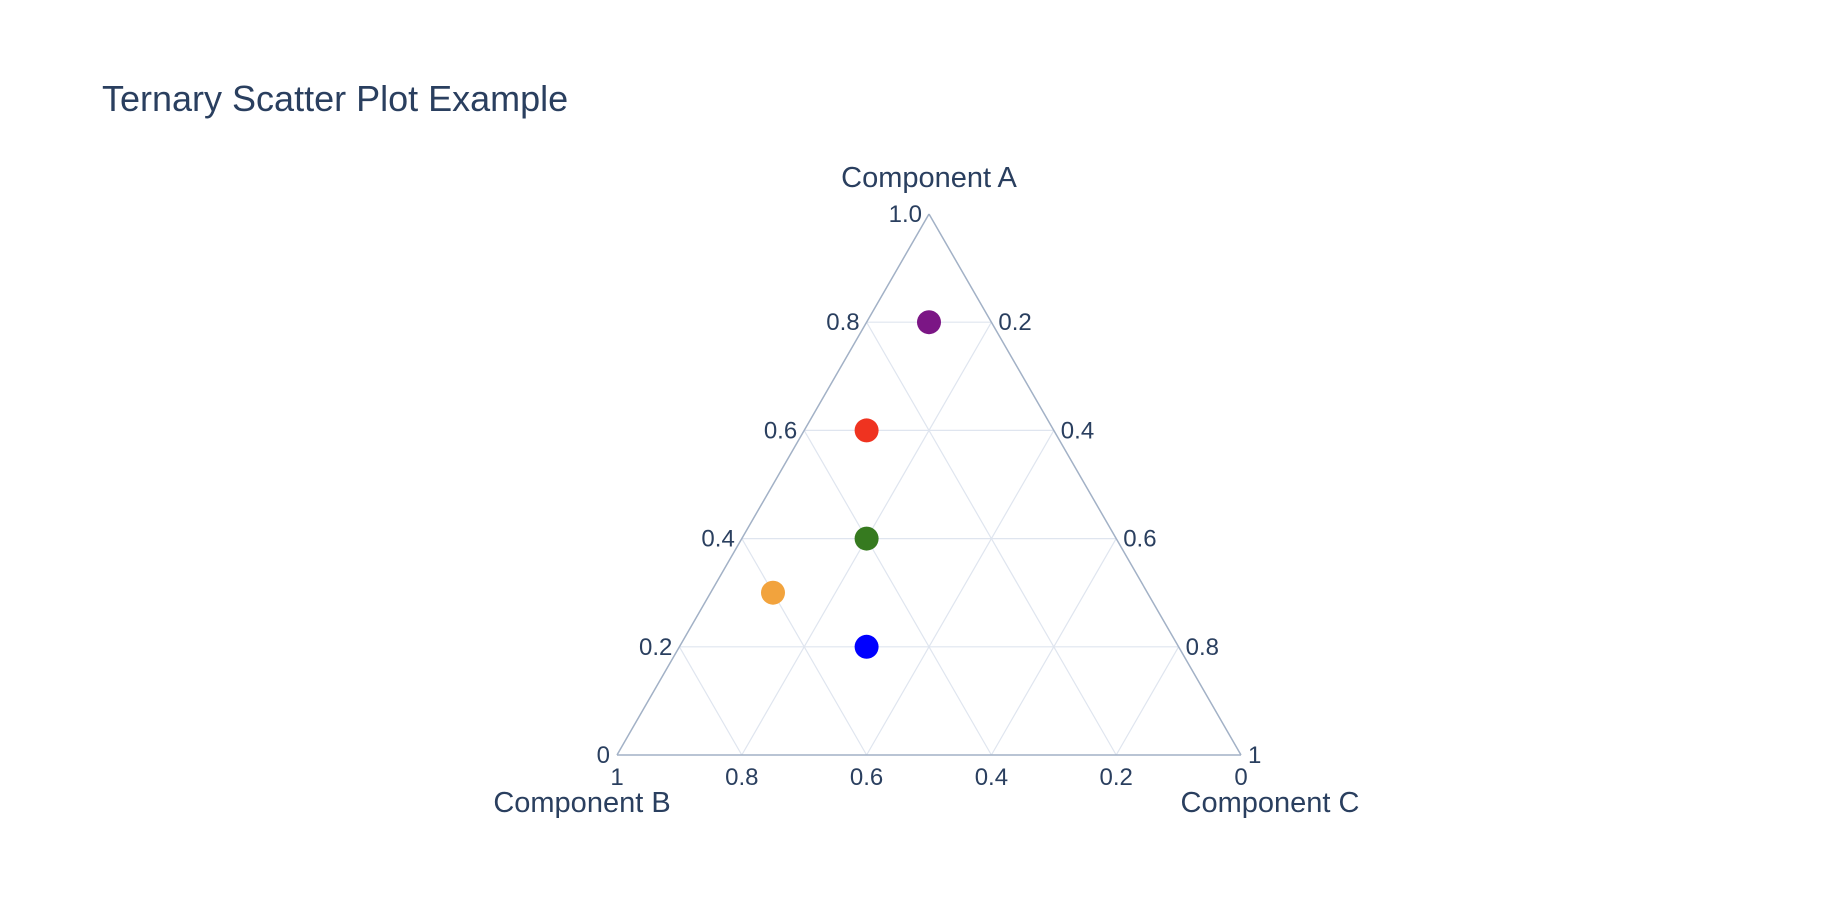  What do you see at coordinates (1270, 803) in the screenshot?
I see `axis-title-c: Component C` at bounding box center [1270, 803].